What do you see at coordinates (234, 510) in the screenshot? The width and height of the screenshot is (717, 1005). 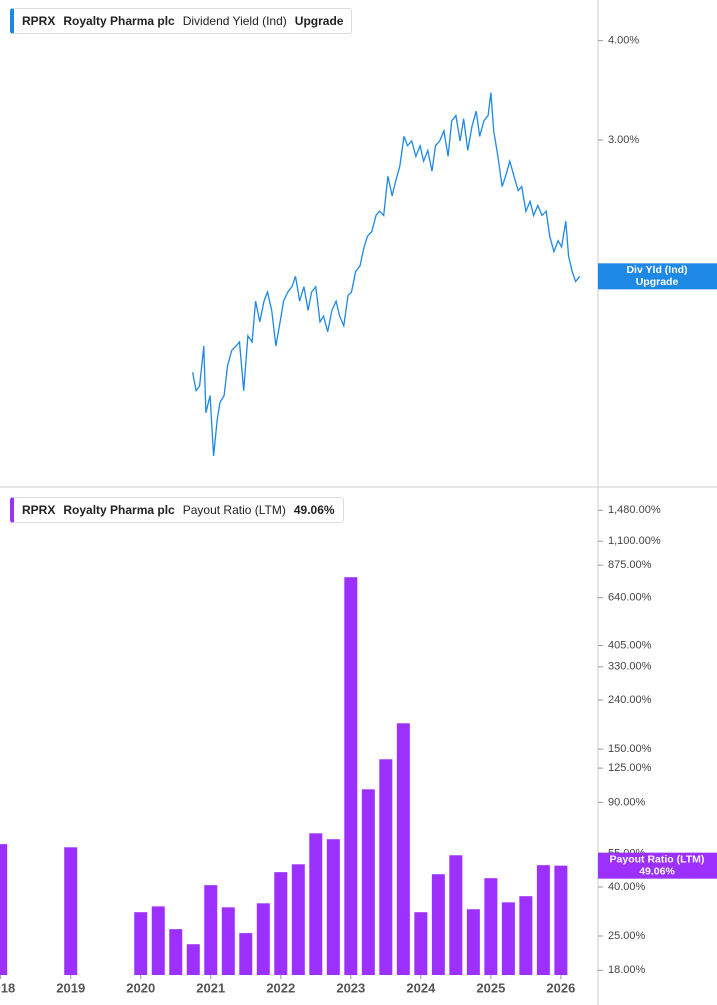 I see `series-name: Payout Ratio (LTM)` at bounding box center [234, 510].